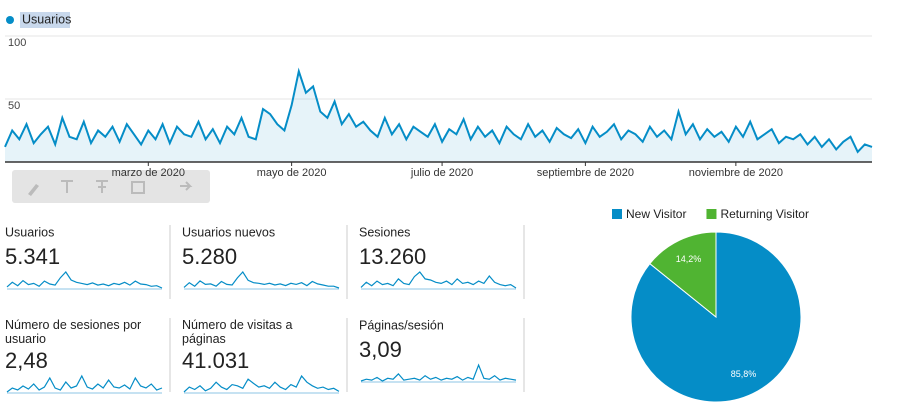  Describe the element at coordinates (764, 214) in the screenshot. I see `legend-label: Returning Visitor` at that location.